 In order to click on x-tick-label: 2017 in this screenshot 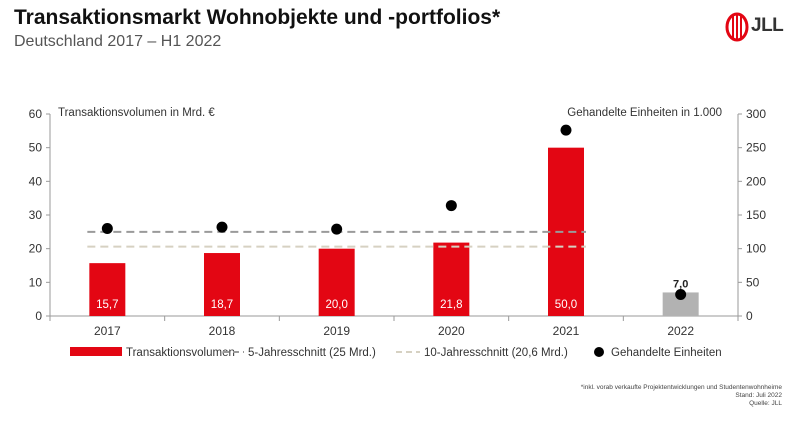, I will do `click(107, 331)`.